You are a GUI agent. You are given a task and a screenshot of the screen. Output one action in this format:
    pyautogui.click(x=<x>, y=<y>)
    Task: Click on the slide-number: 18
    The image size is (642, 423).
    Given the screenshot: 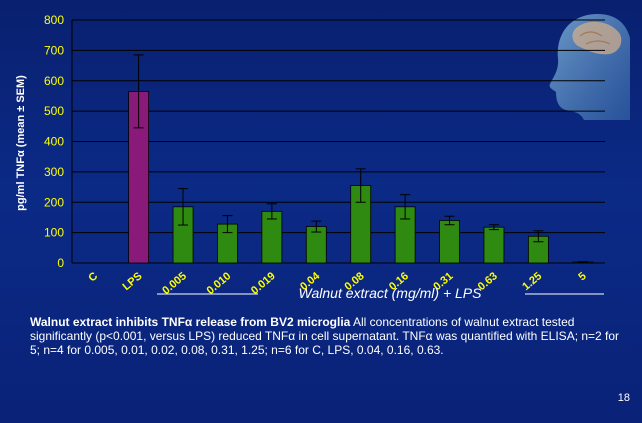 What is the action you would take?
    pyautogui.click(x=623, y=398)
    